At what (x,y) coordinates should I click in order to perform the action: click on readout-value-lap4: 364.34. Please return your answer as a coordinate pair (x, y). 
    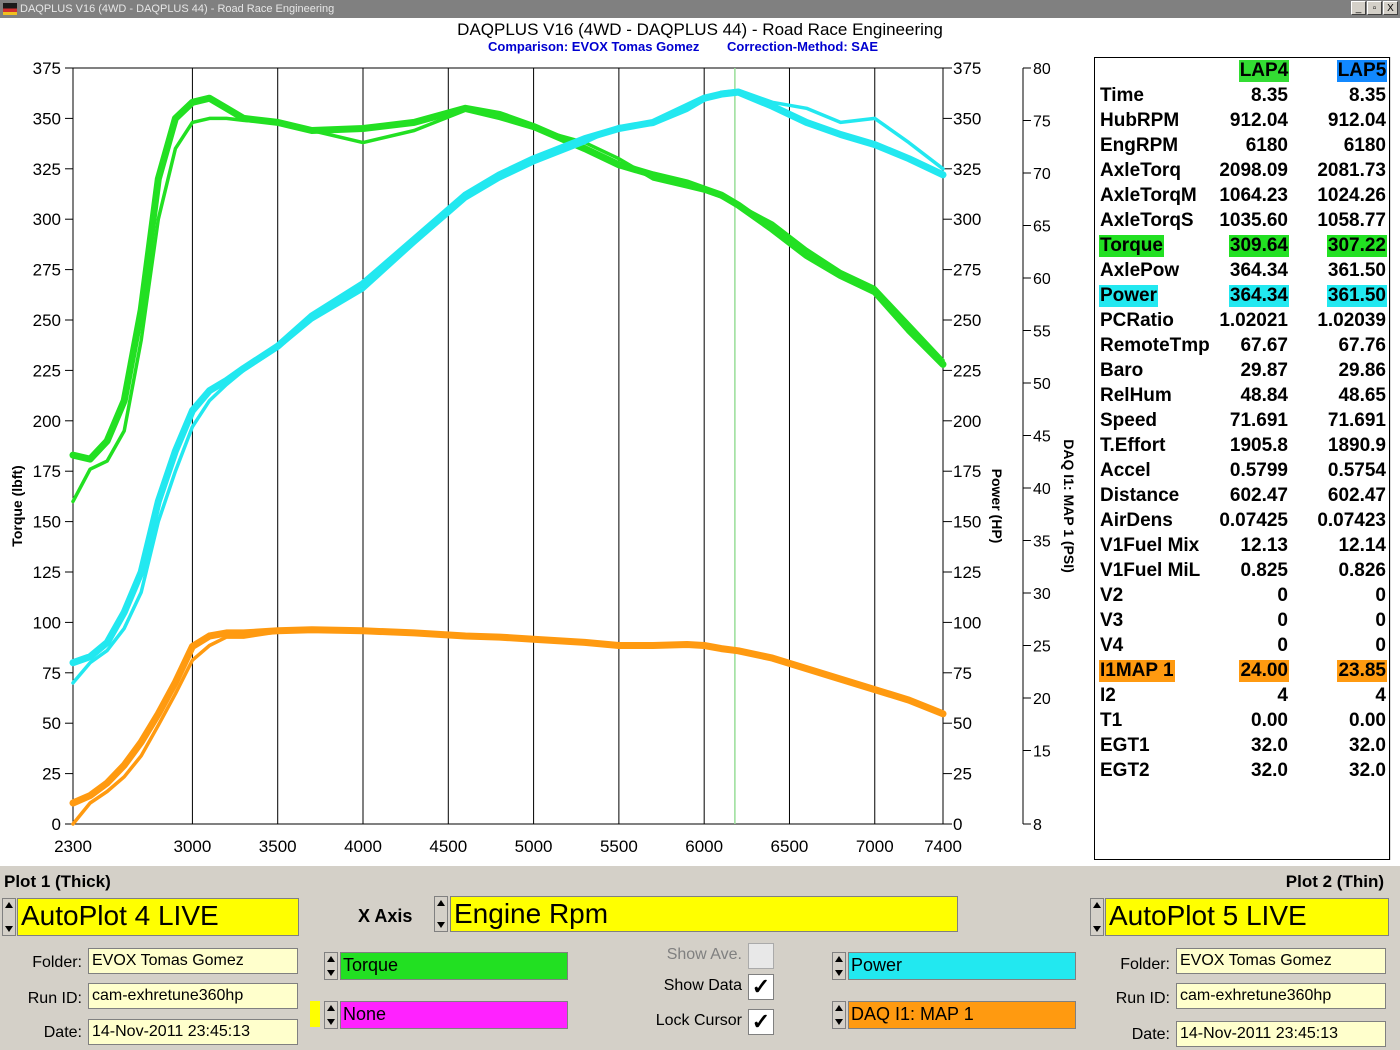
    Looking at the image, I should click on (1258, 270).